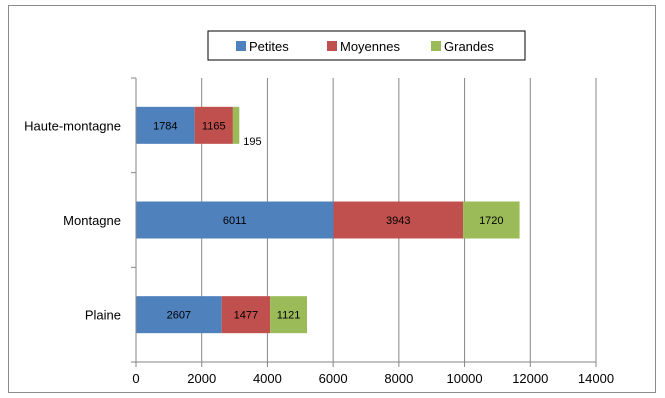  I want to click on data-label: 6011, so click(235, 221).